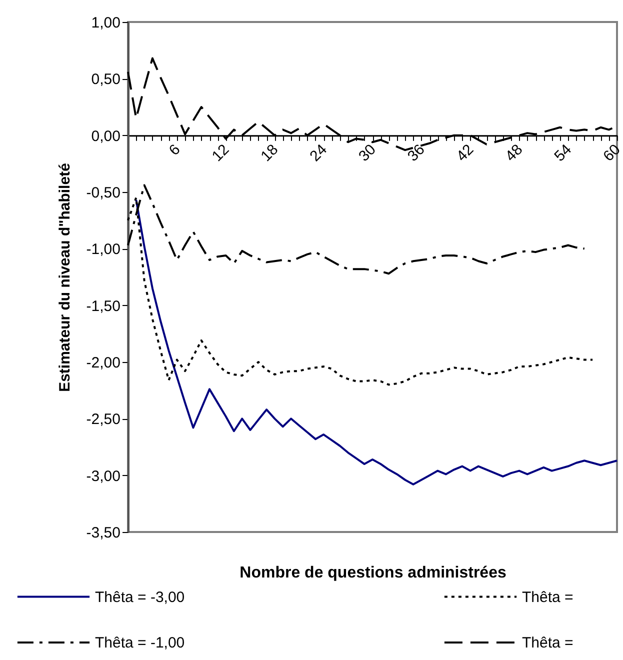  What do you see at coordinates (105, 136) in the screenshot?
I see `y-tick-label: 0,00` at bounding box center [105, 136].